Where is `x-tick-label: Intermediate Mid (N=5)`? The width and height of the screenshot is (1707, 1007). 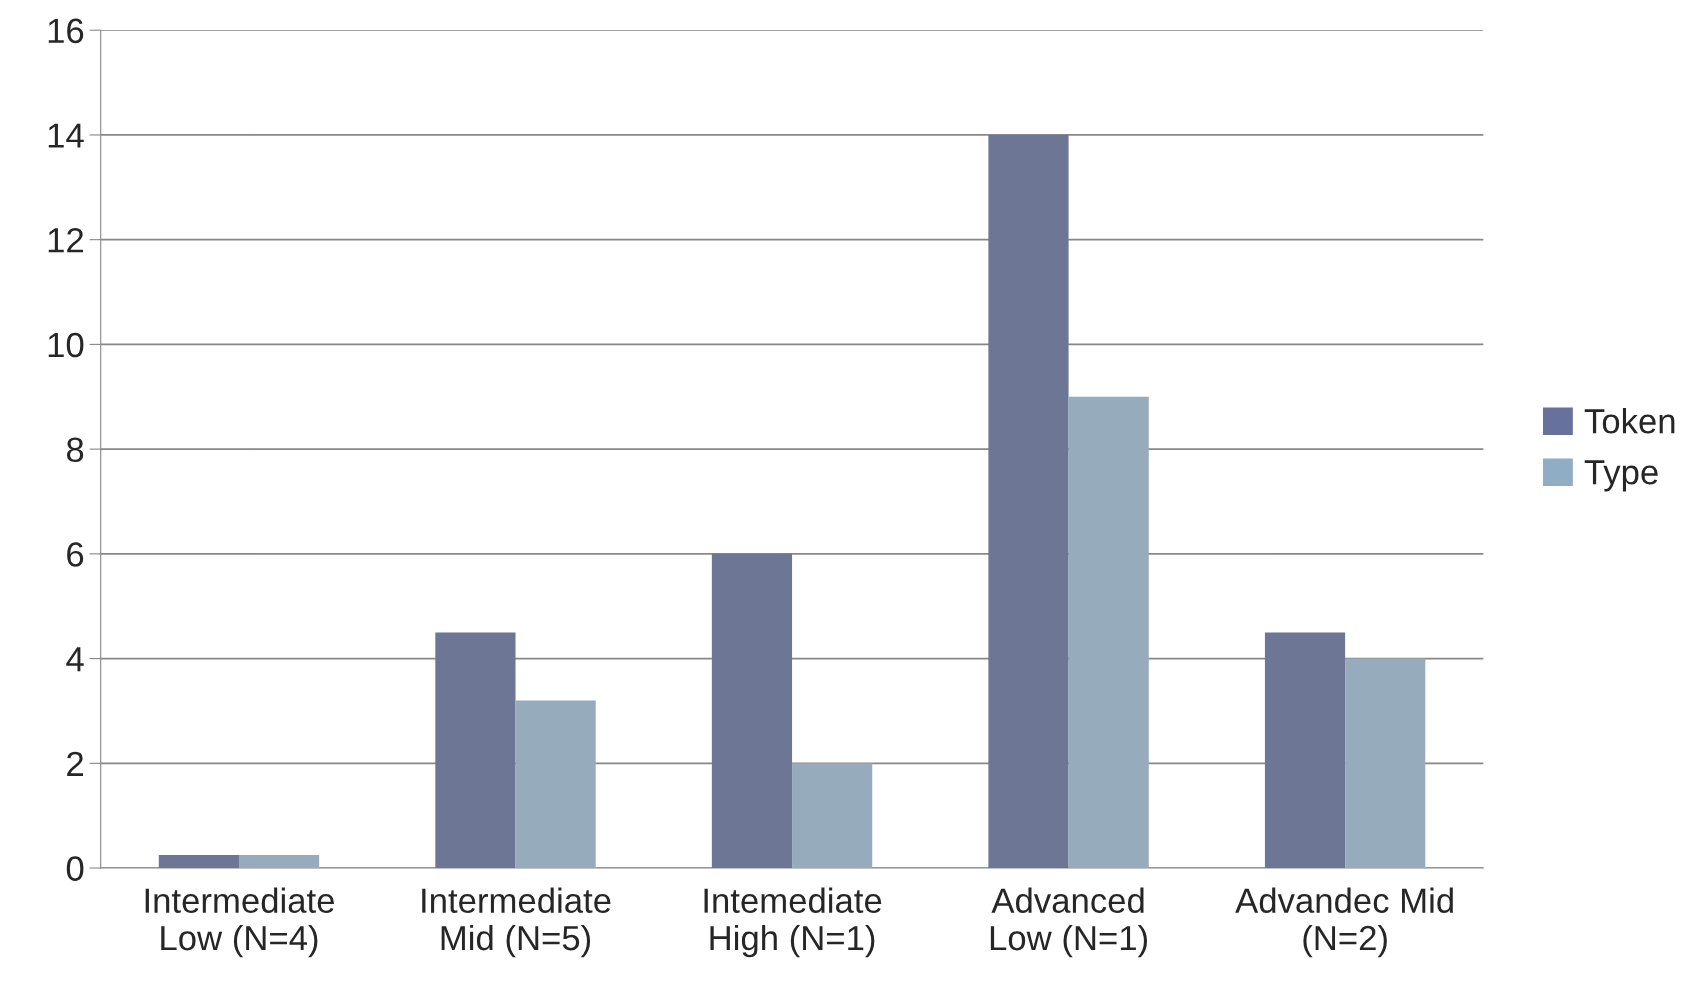
x-tick-label: Intermediate Mid (N=5) is located at coordinates (516, 922).